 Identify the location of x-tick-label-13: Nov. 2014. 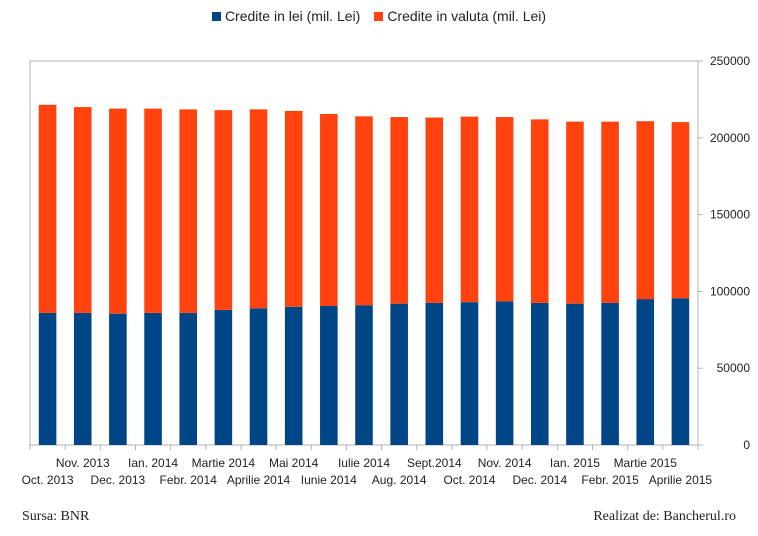
(505, 463).